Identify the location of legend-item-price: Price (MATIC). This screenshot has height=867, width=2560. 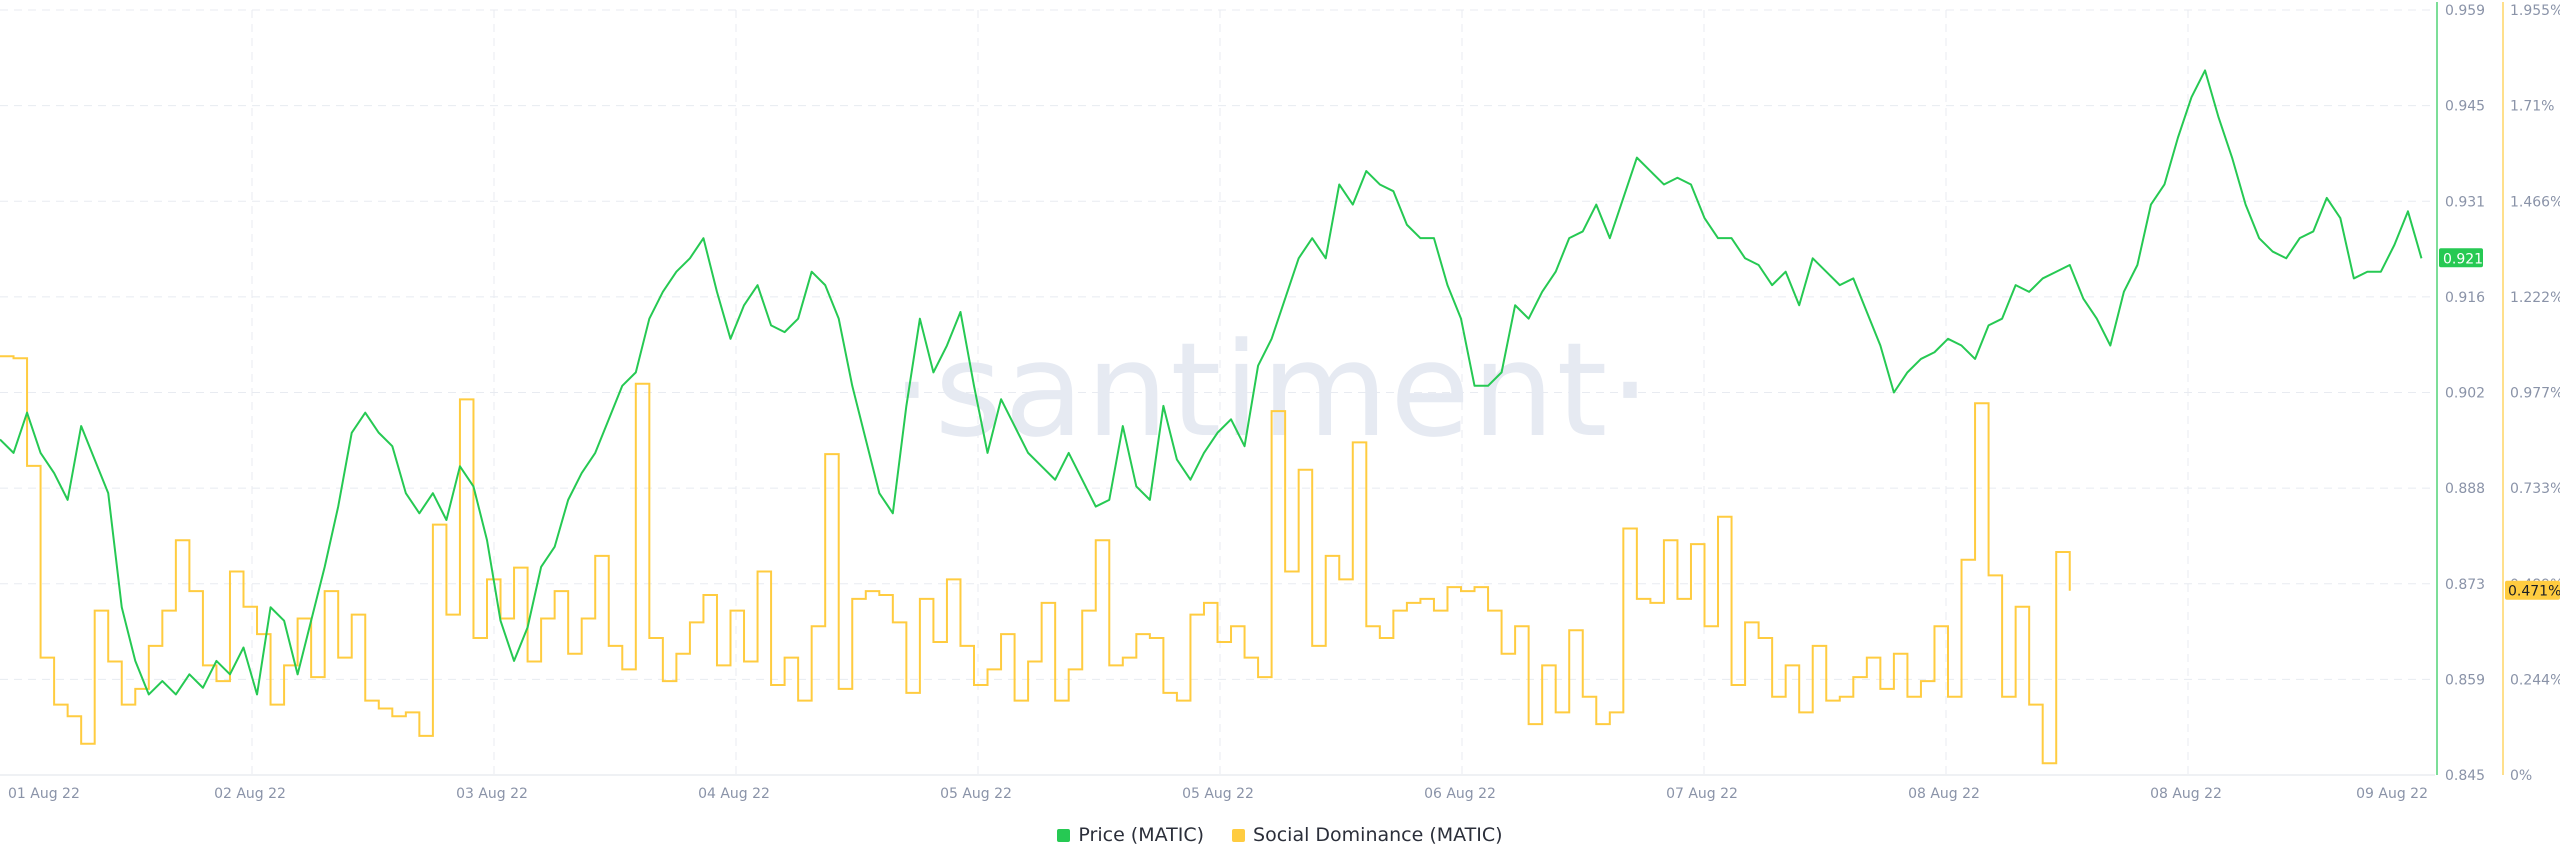
(1130, 835).